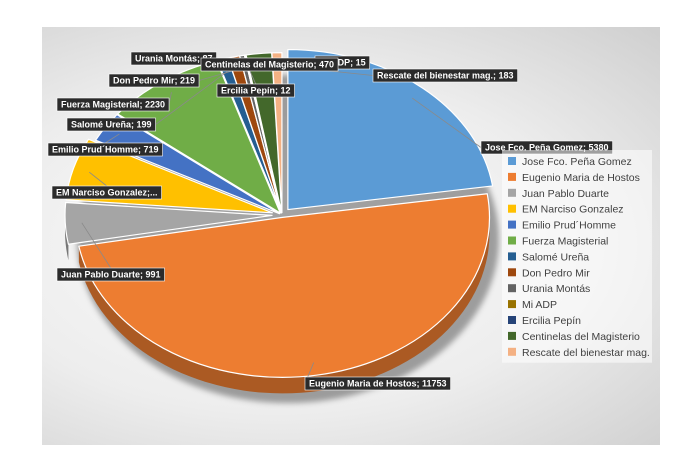  What do you see at coordinates (581, 337) in the screenshot?
I see `legend-label-centinelas-del-magisterio: Centinelas del Magisterio` at bounding box center [581, 337].